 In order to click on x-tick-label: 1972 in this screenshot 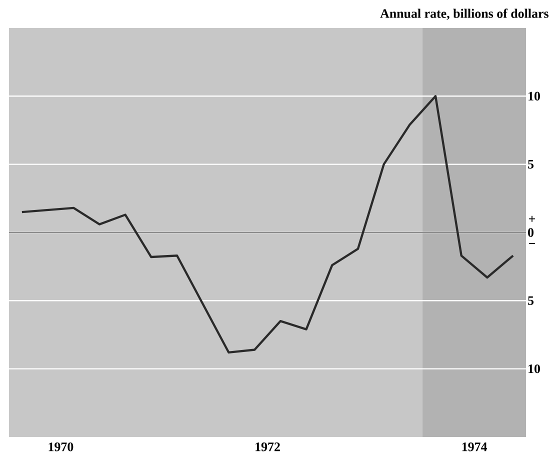, I will do `click(268, 447)`.